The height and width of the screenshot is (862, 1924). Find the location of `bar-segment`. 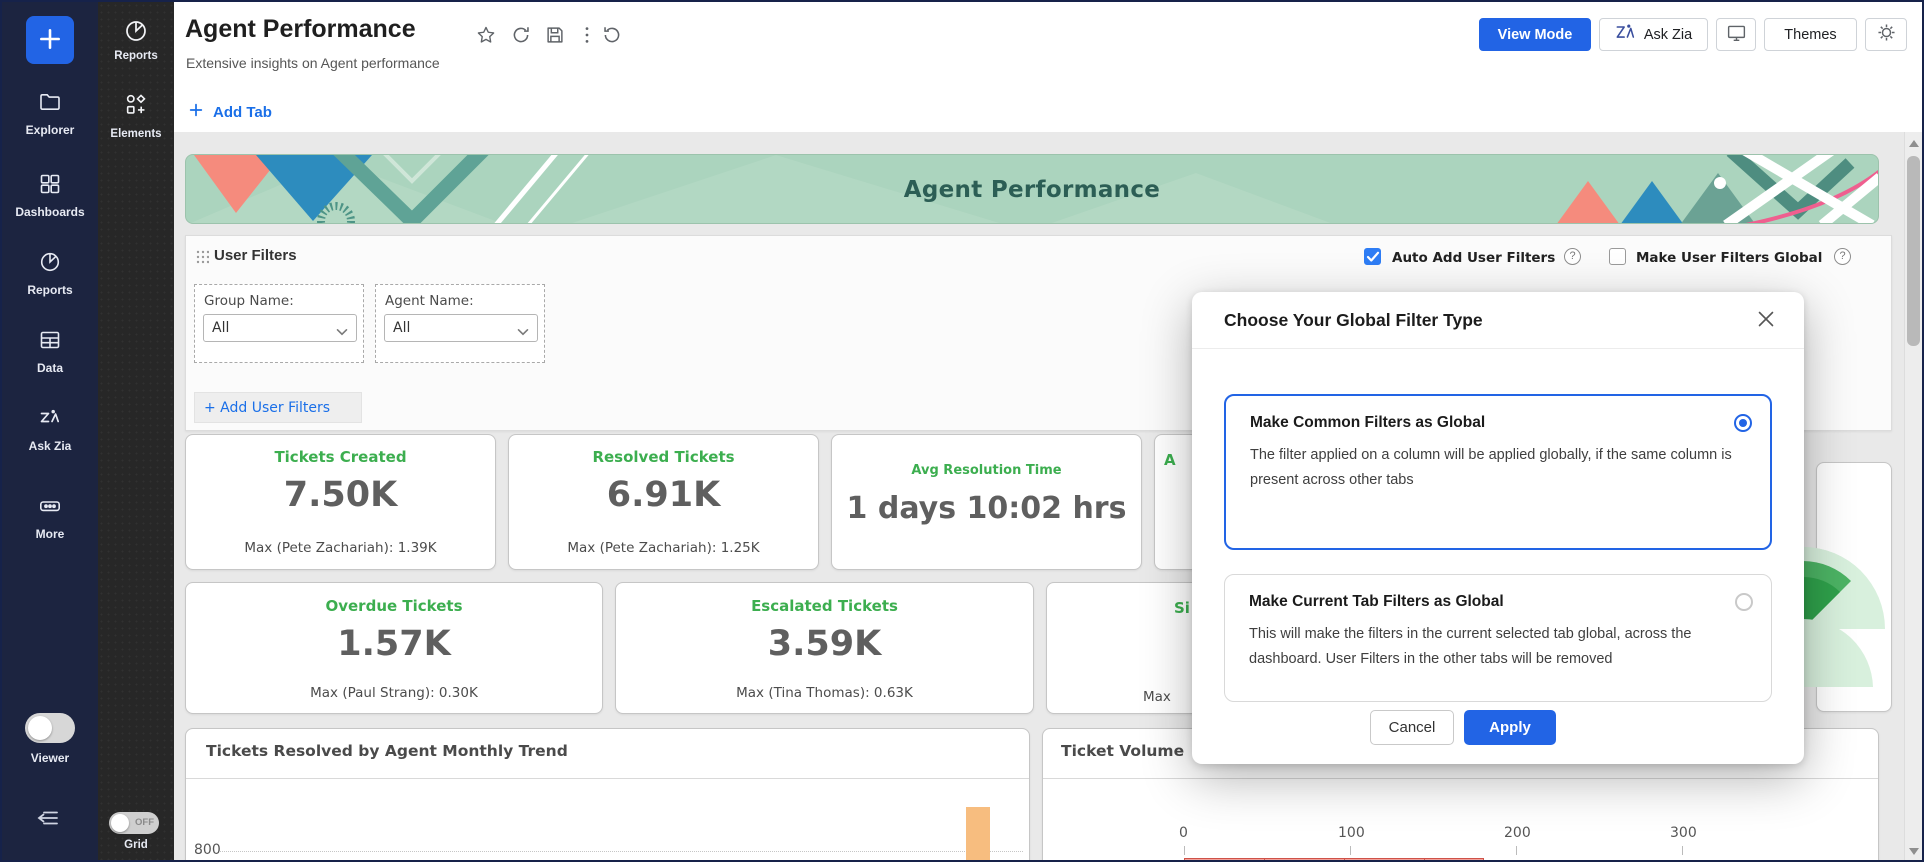

bar-segment is located at coordinates (1334, 859).